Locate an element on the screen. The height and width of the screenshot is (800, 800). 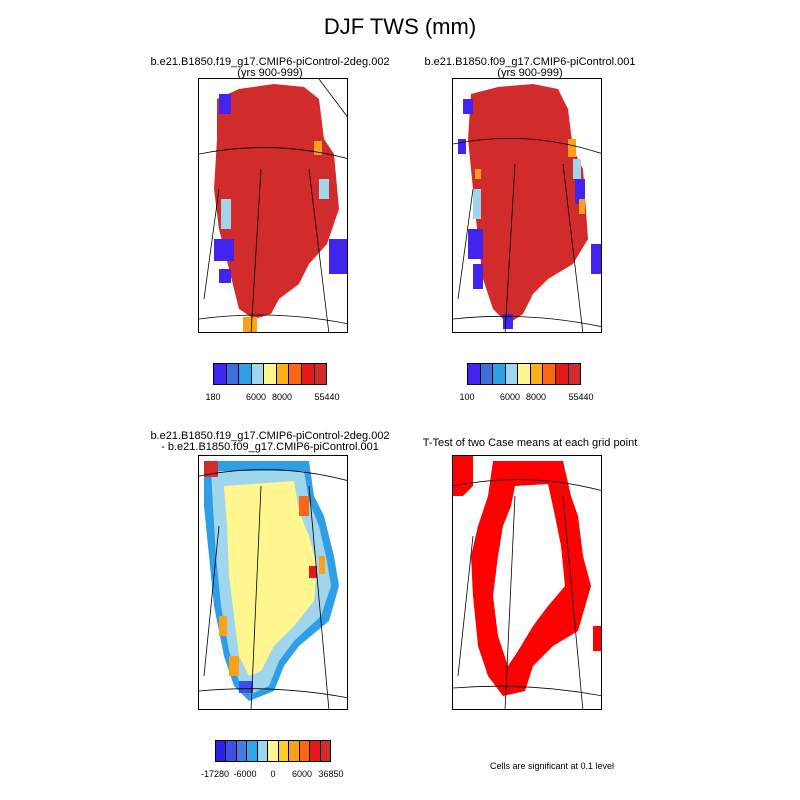
panel-4-latitude-line is located at coordinates (527, 485).